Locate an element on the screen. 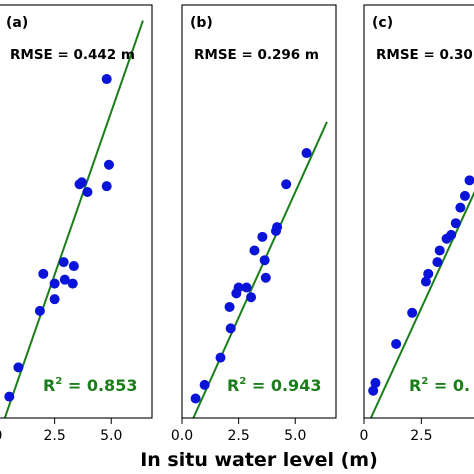 The width and height of the screenshot is (474, 474). panel-label: (b) is located at coordinates (201, 23).